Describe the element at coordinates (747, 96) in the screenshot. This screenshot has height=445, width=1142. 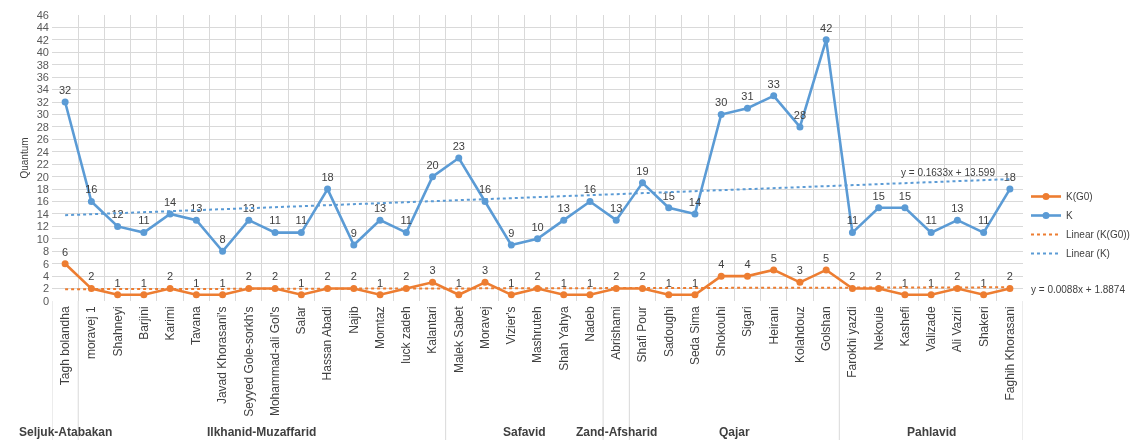
I see `data-label: 31` at that location.